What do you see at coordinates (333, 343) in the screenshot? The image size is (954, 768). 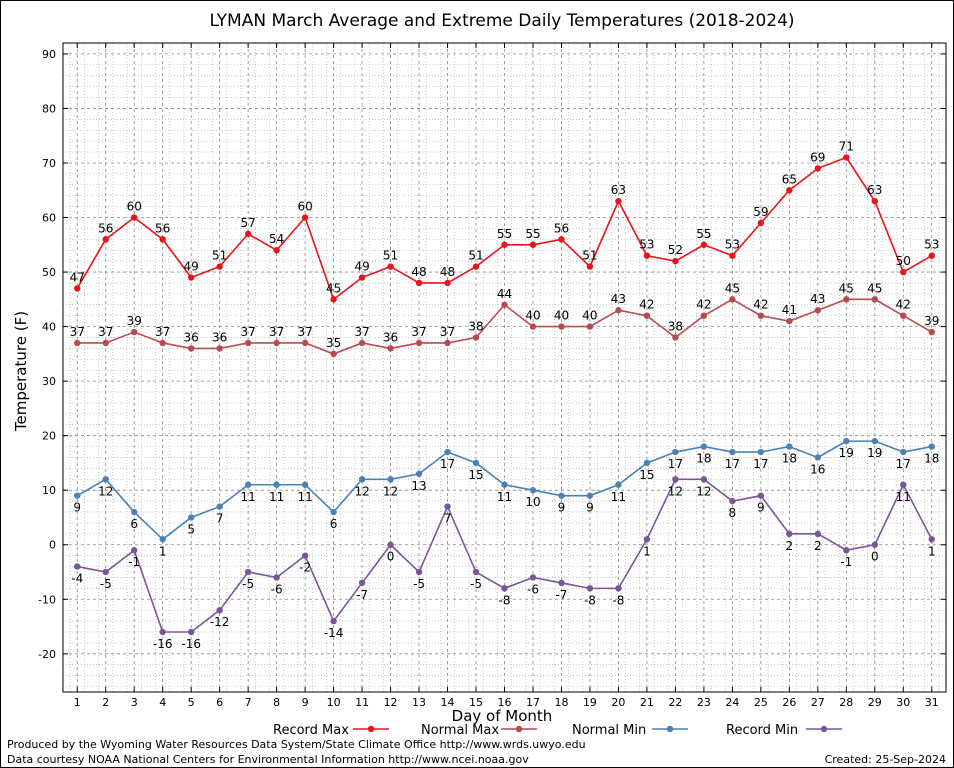 I see `data-label: 35` at bounding box center [333, 343].